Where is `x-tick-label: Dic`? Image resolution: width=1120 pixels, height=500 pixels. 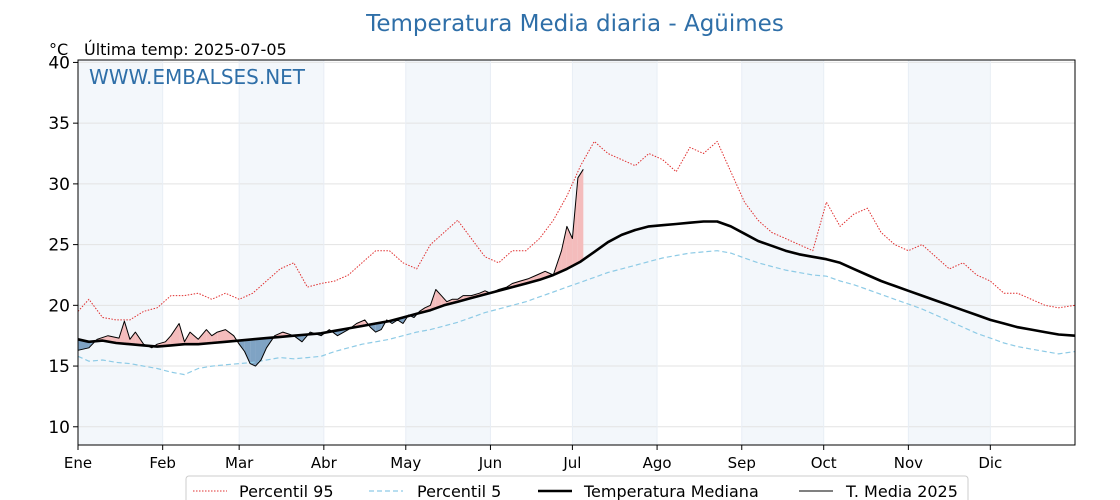 x-tick-label: Dic is located at coordinates (990, 463).